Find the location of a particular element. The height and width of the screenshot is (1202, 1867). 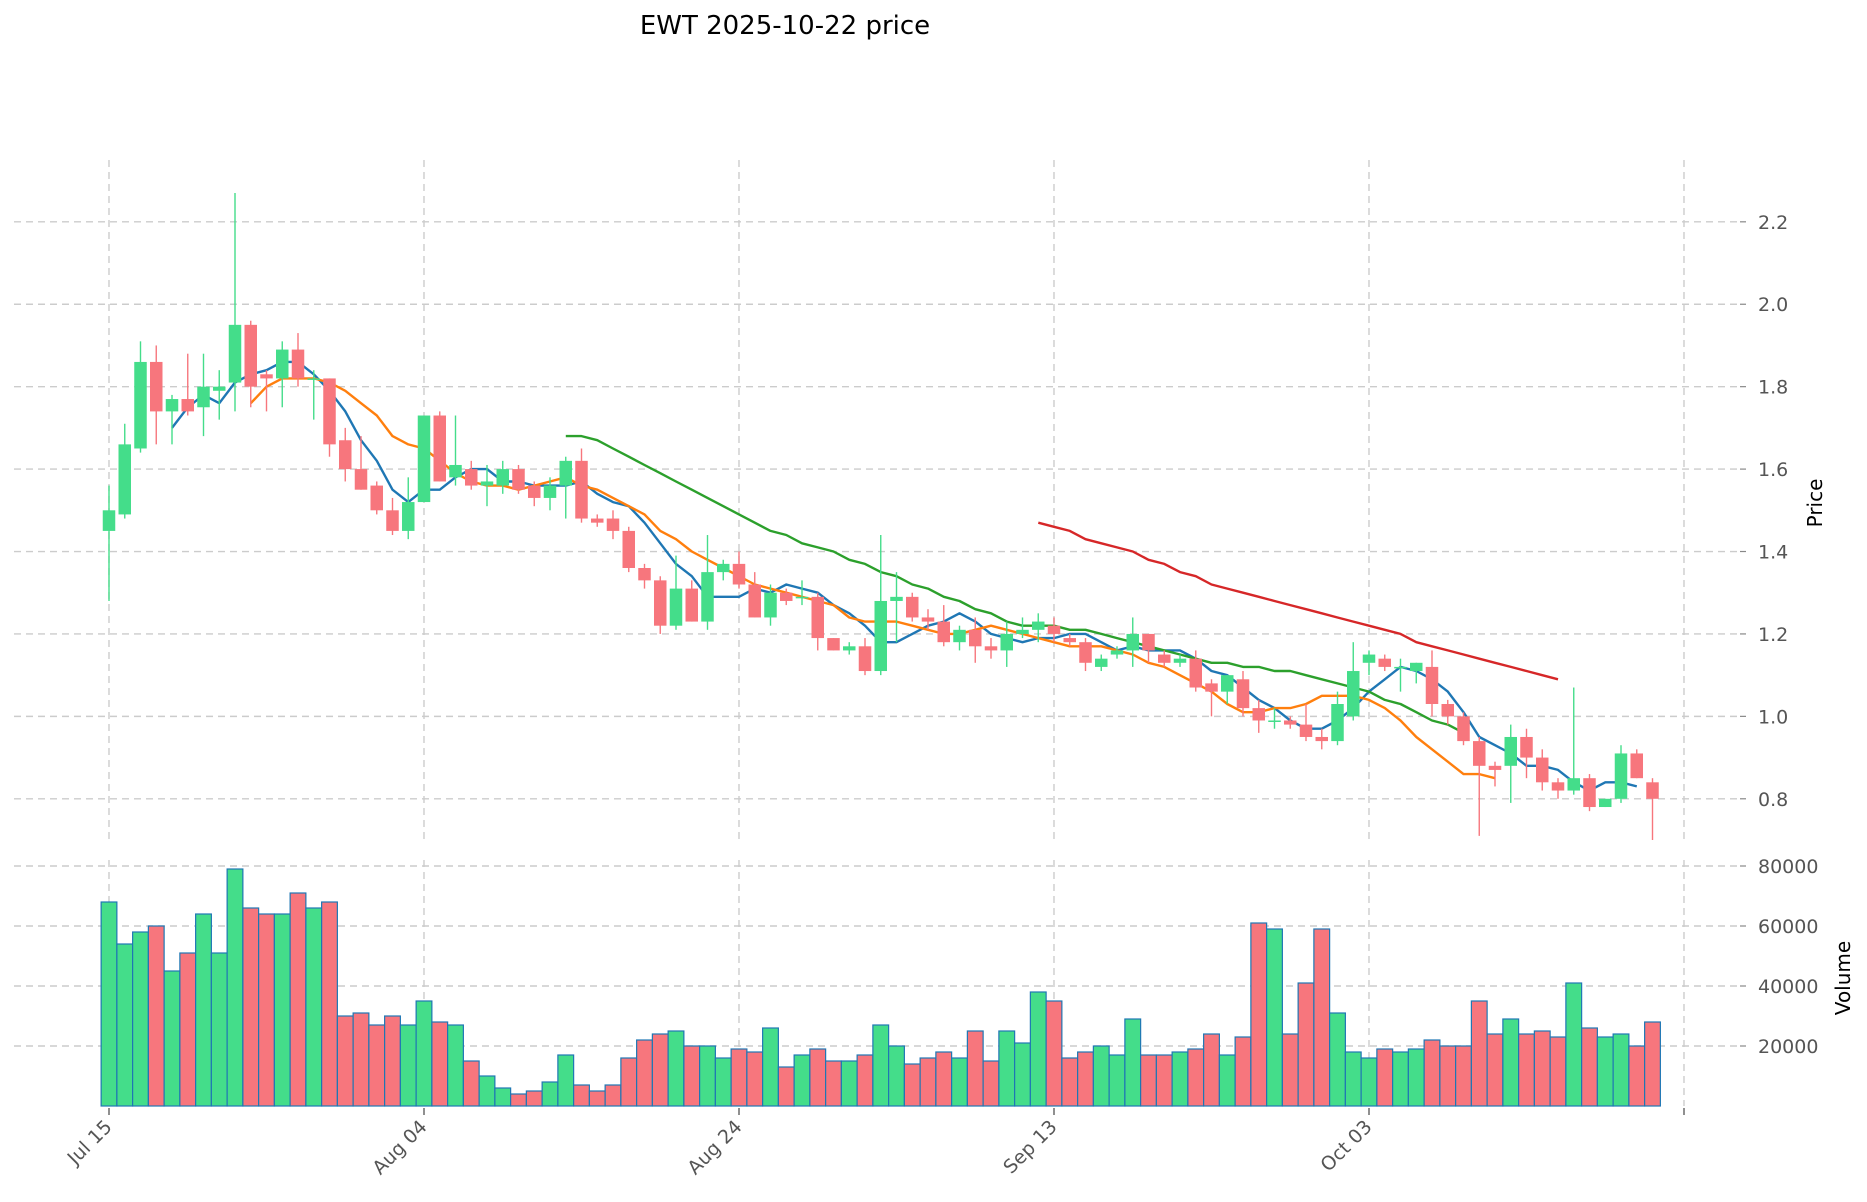

x-tick-label: Aug 04 is located at coordinates (399, 1147).